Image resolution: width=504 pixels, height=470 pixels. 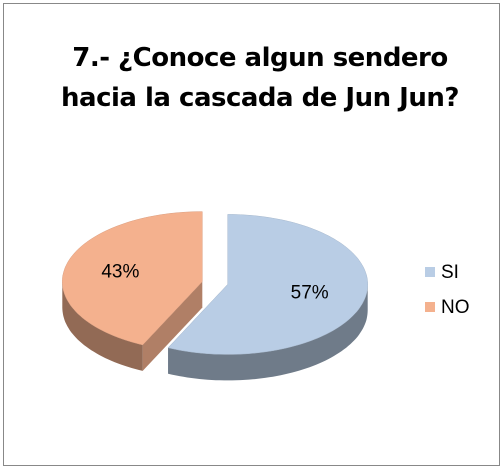 What do you see at coordinates (450, 272) in the screenshot?
I see `legend-label: SI` at bounding box center [450, 272].